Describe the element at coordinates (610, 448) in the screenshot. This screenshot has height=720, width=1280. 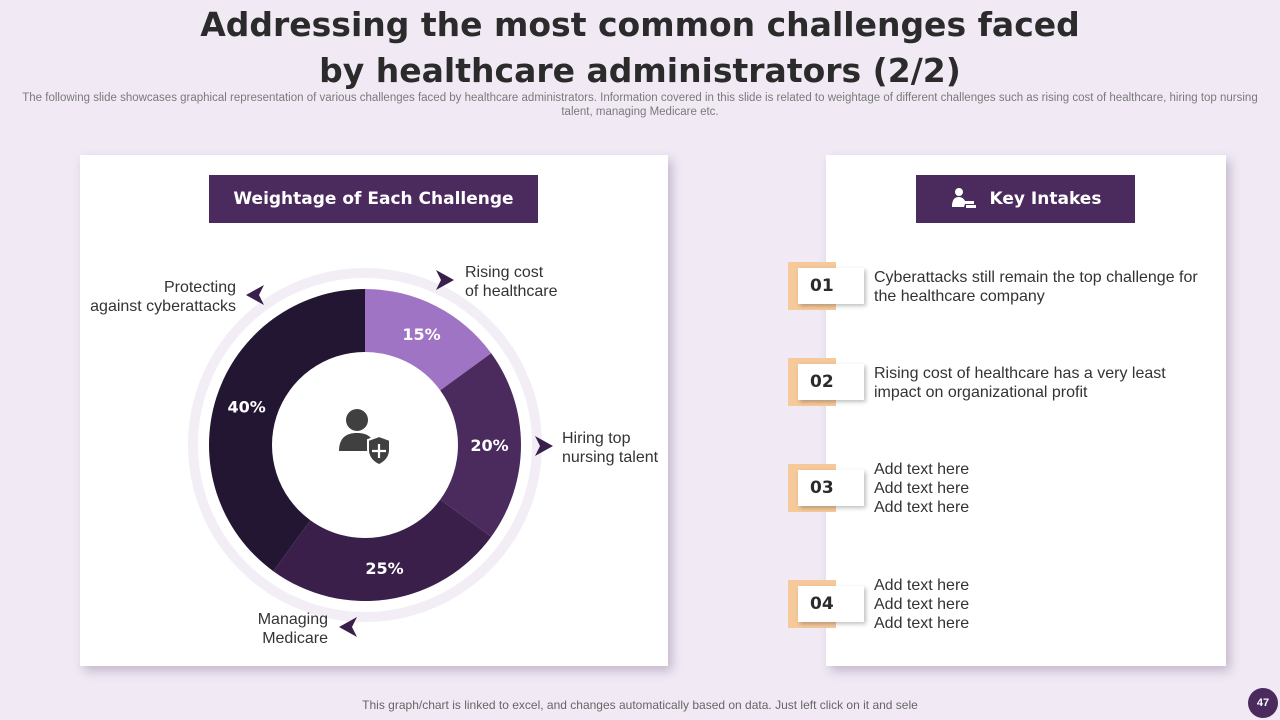
I see `category-label: Hiring top nursing talent` at that location.